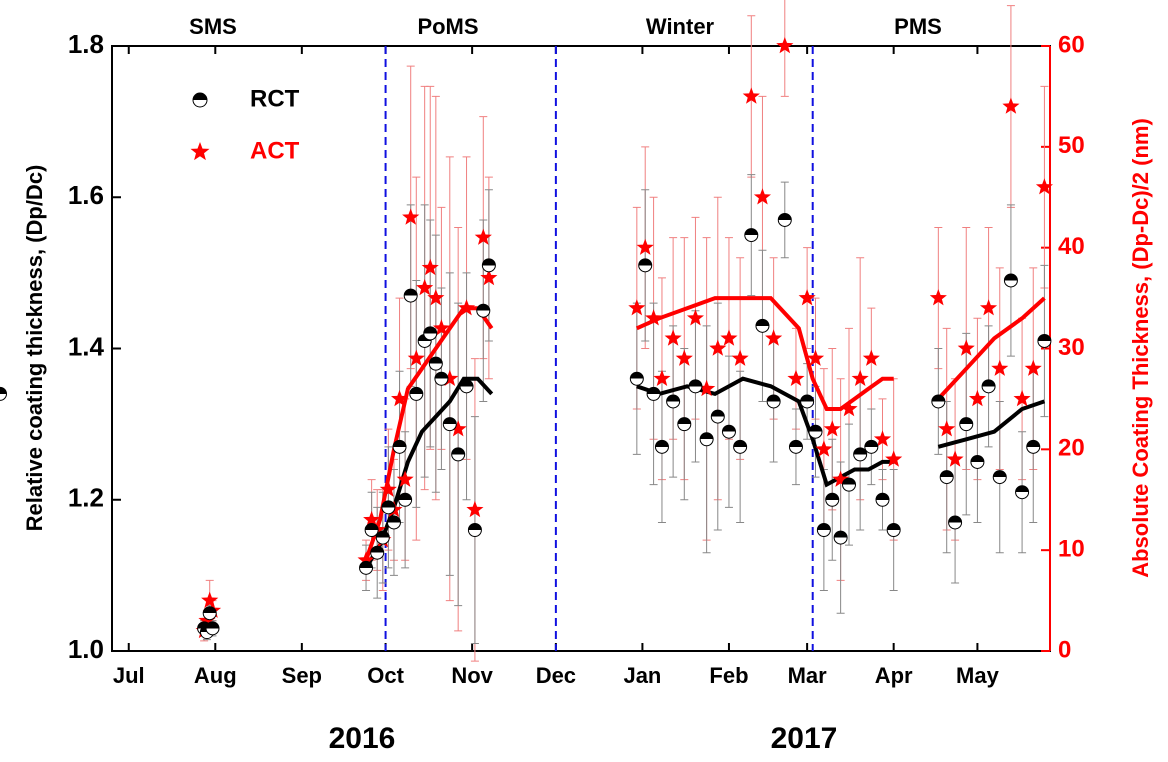  Describe the element at coordinates (728, 675) in the screenshot. I see `x-tick-label: Feb` at that location.